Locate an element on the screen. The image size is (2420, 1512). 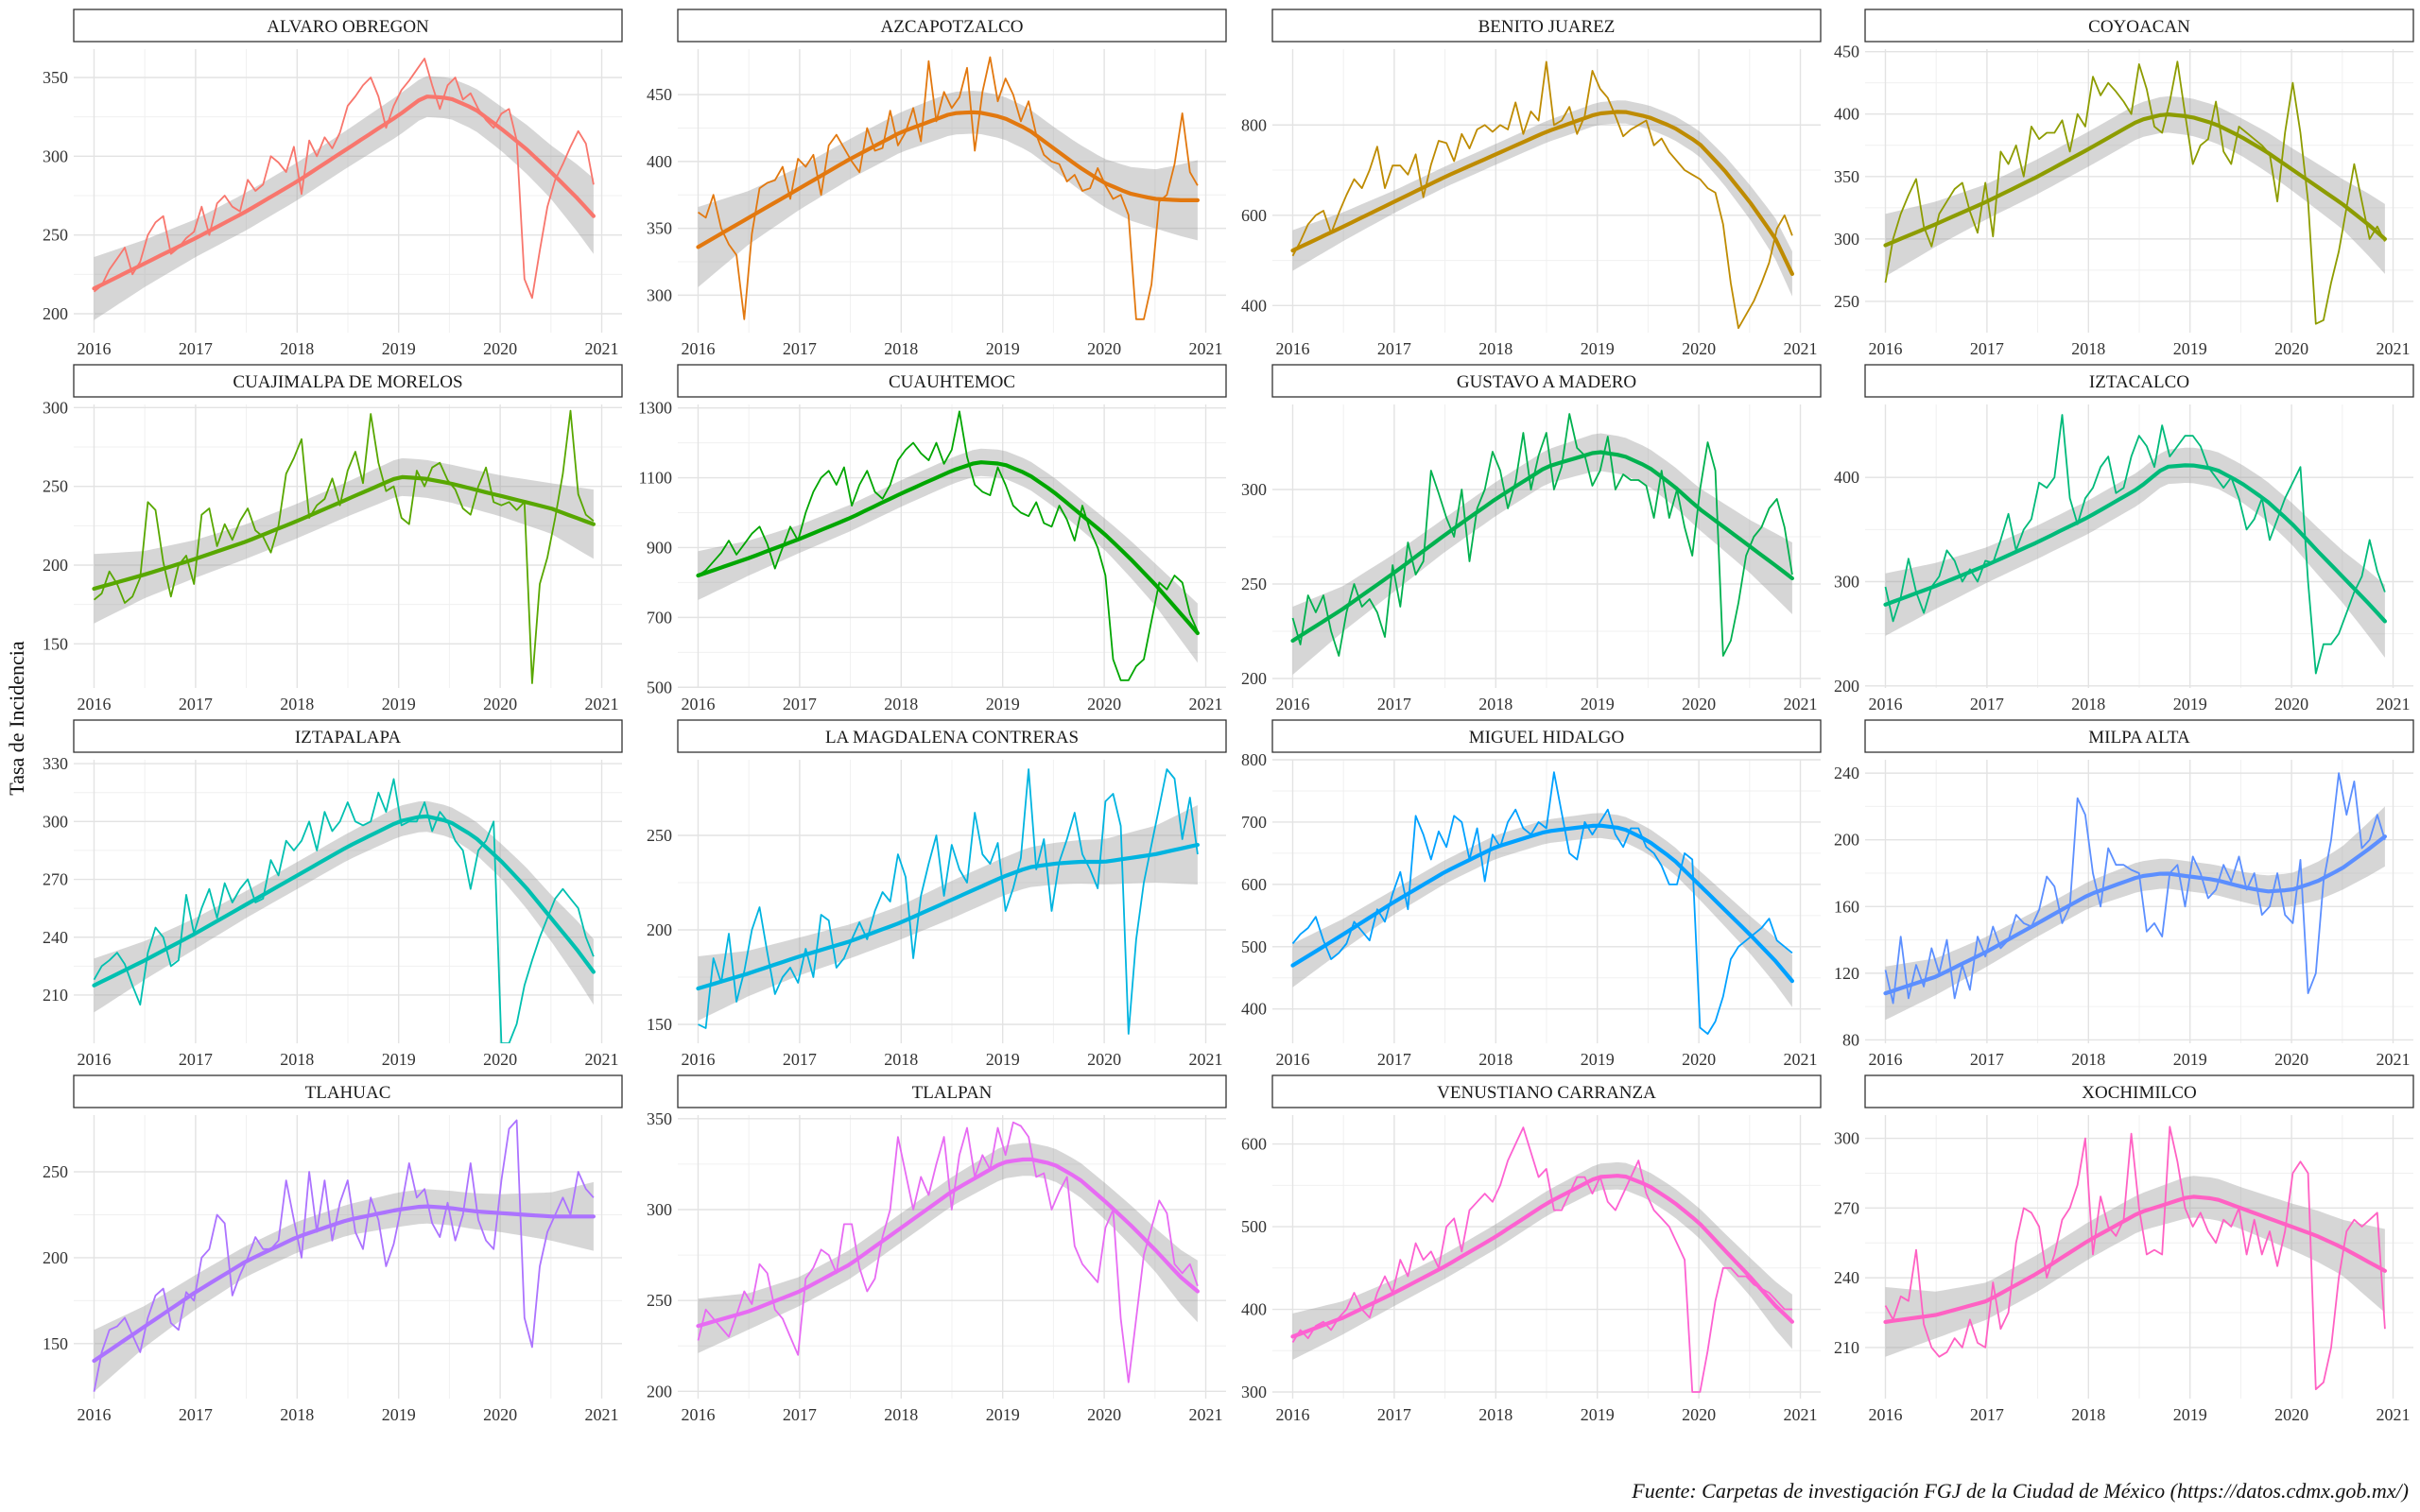
facet-title: TLALPAN is located at coordinates (952, 1093).